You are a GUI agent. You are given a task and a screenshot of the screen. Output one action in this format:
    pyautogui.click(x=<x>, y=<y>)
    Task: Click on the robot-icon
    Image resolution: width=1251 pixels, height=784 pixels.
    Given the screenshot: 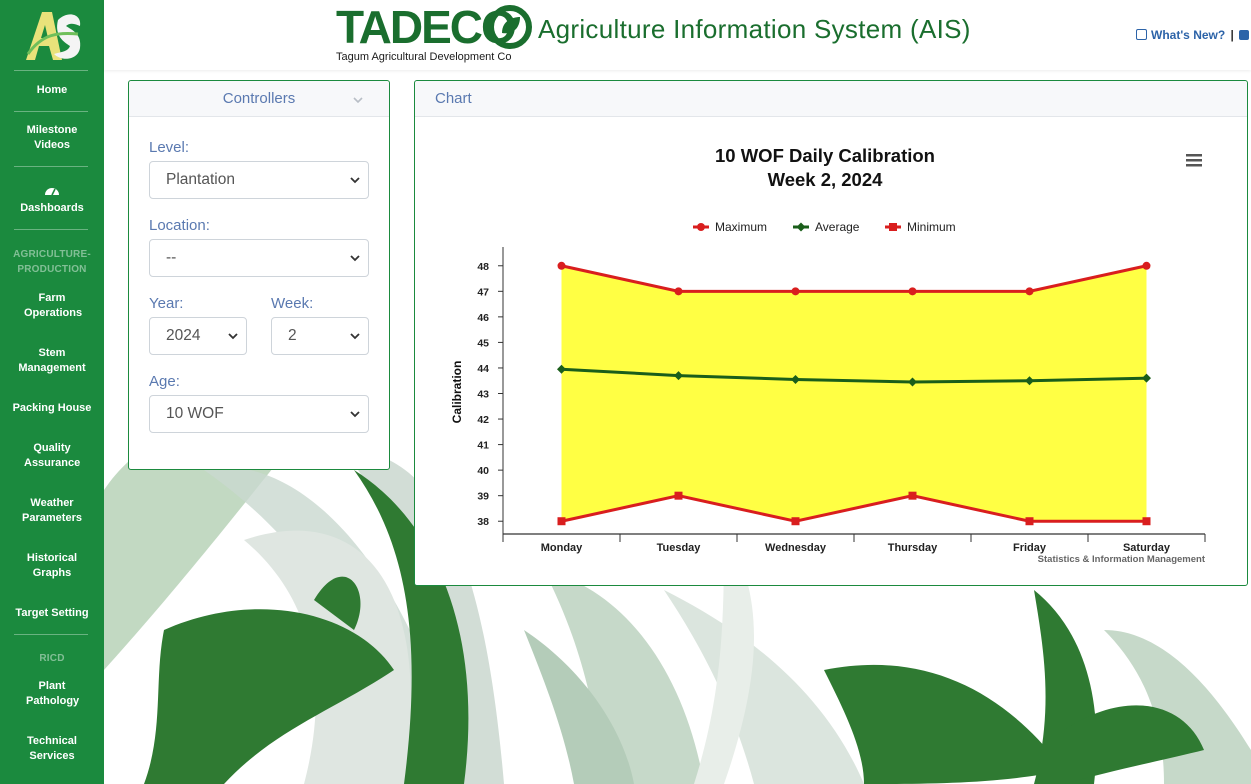 What is the action you would take?
    pyautogui.click(x=1244, y=35)
    